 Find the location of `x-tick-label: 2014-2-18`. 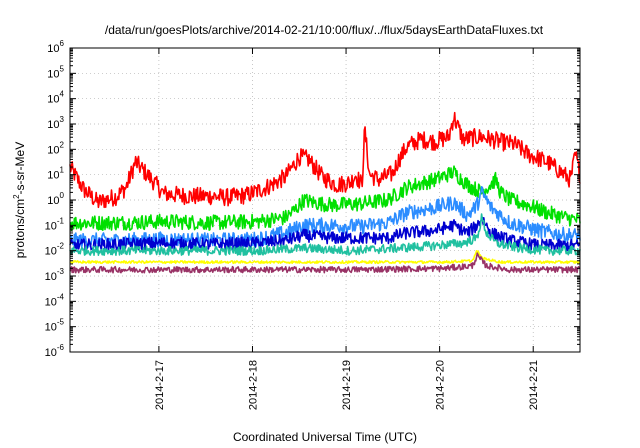

x-tick-label: 2014-2-18 is located at coordinates (253, 385).